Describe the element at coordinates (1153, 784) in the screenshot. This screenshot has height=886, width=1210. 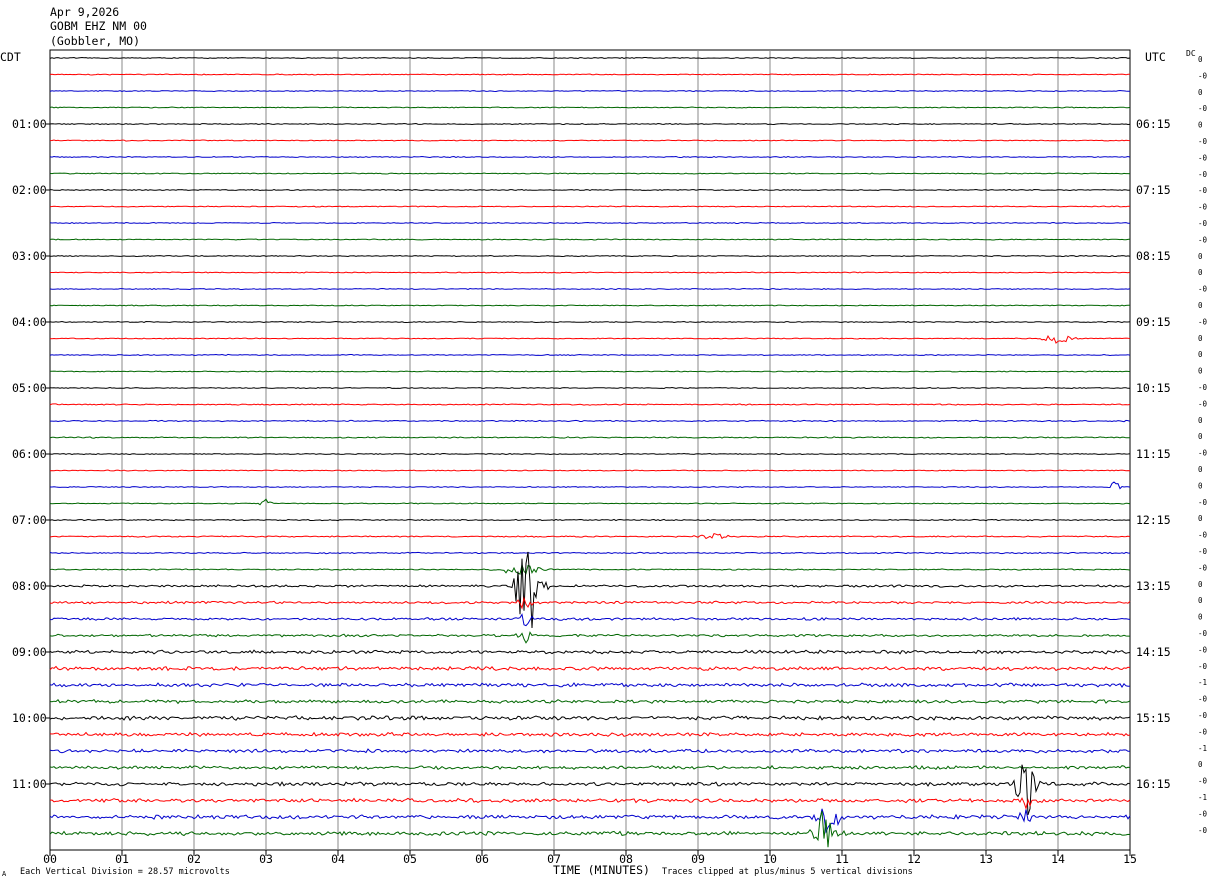
I see `hour-label-right: 16:15` at that location.